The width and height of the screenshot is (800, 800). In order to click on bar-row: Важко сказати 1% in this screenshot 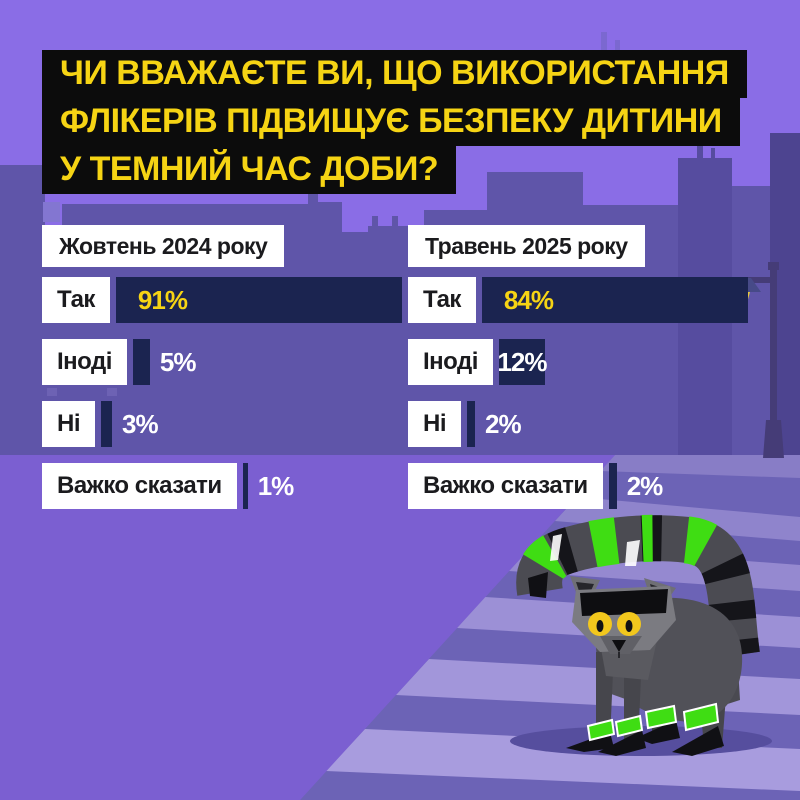, I will do `click(168, 486)`.